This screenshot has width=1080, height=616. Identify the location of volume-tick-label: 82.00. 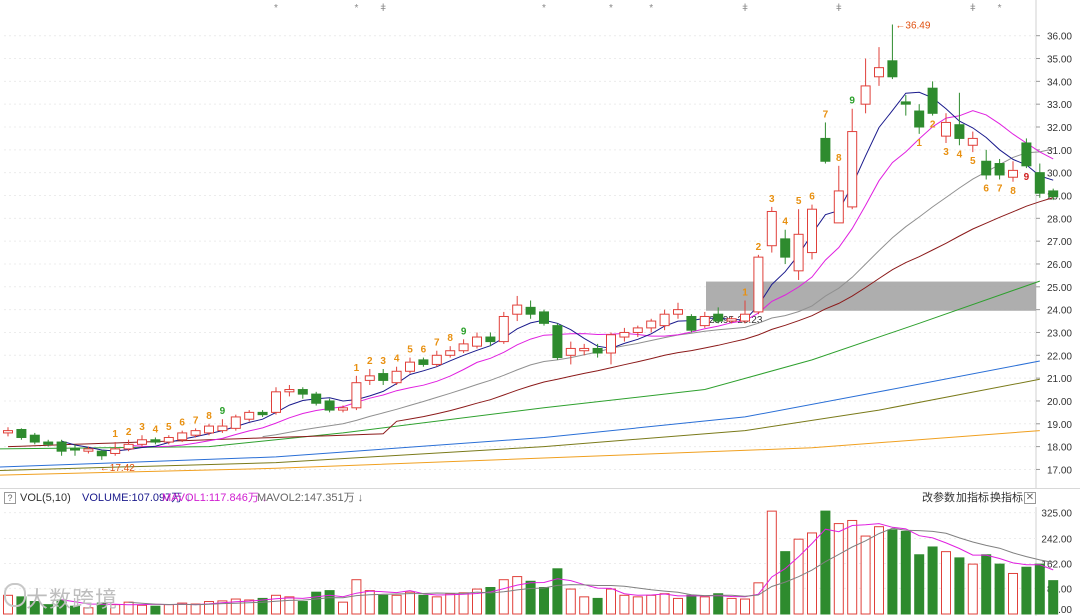
(1059, 589).